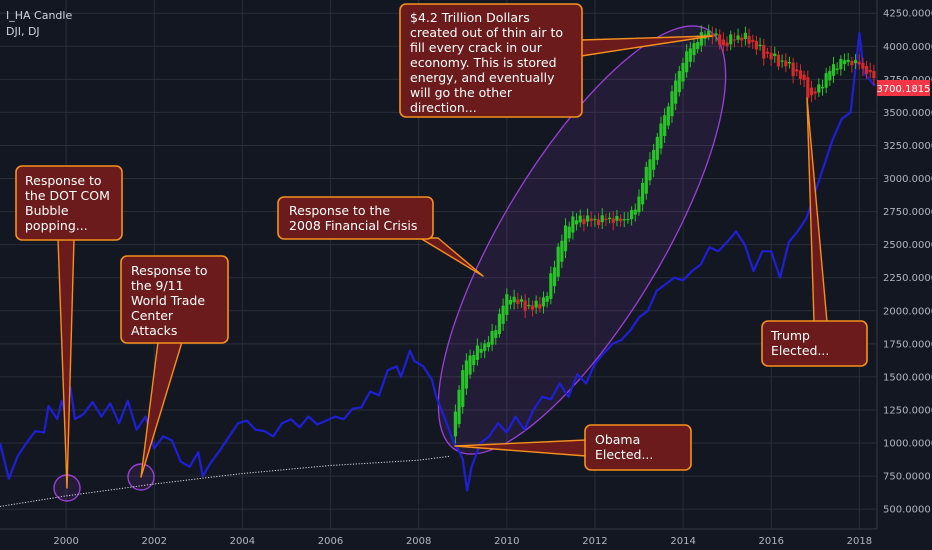 The image size is (932, 550). Describe the element at coordinates (594, 541) in the screenshot. I see `x-tick-label: 2012` at that location.